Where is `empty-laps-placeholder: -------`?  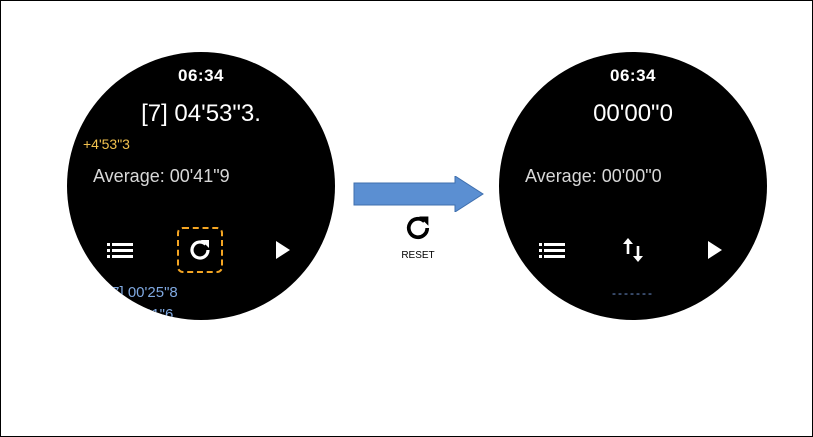
empty-laps-placeholder: ------- is located at coordinates (633, 293).